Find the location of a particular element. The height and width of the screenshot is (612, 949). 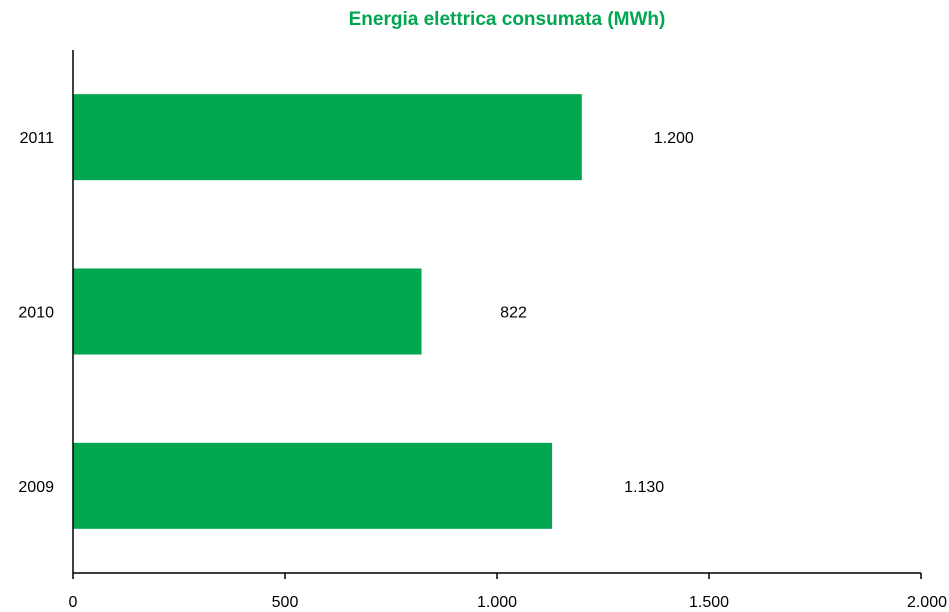

x-tick-label: 0 is located at coordinates (73, 602).